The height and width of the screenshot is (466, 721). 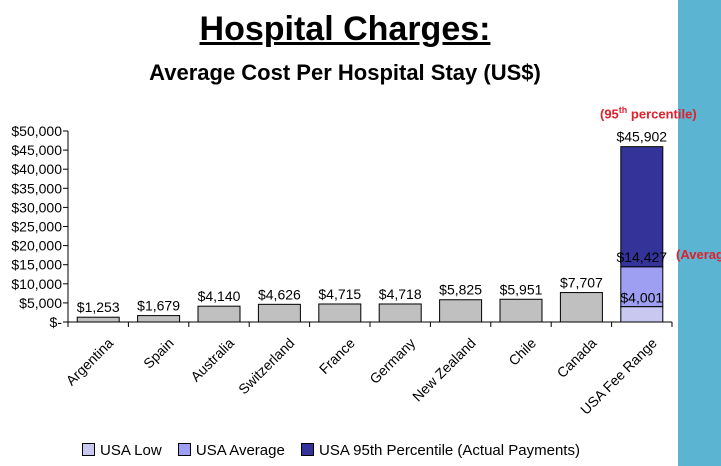 What do you see at coordinates (581, 283) in the screenshot?
I see `bar-value-label: $7,707` at bounding box center [581, 283].